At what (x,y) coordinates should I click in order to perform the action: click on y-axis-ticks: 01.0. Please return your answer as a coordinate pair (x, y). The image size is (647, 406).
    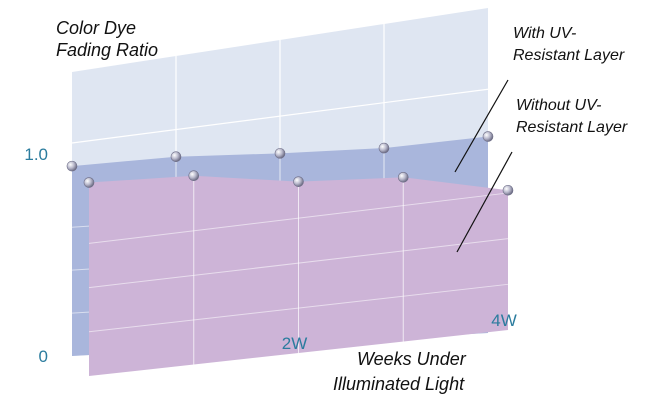
    Looking at the image, I should click on (36, 255).